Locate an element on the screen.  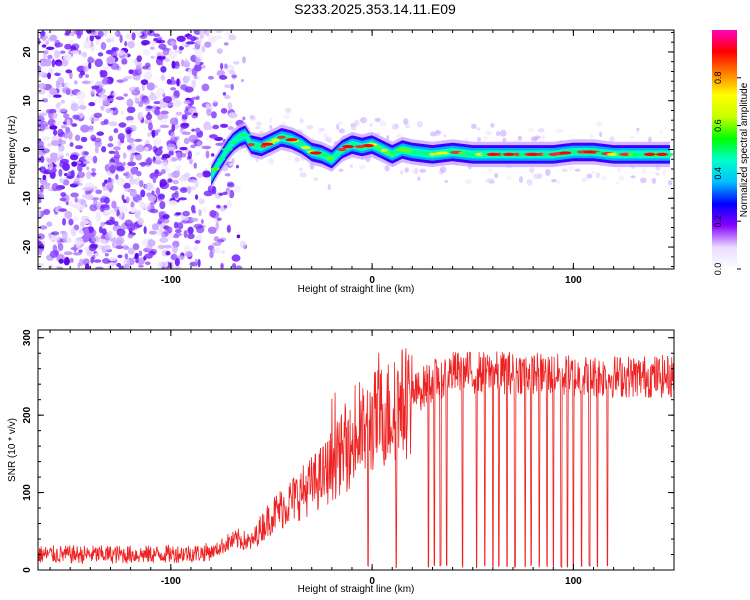
snr-xtick-label: 100 is located at coordinates (573, 581).